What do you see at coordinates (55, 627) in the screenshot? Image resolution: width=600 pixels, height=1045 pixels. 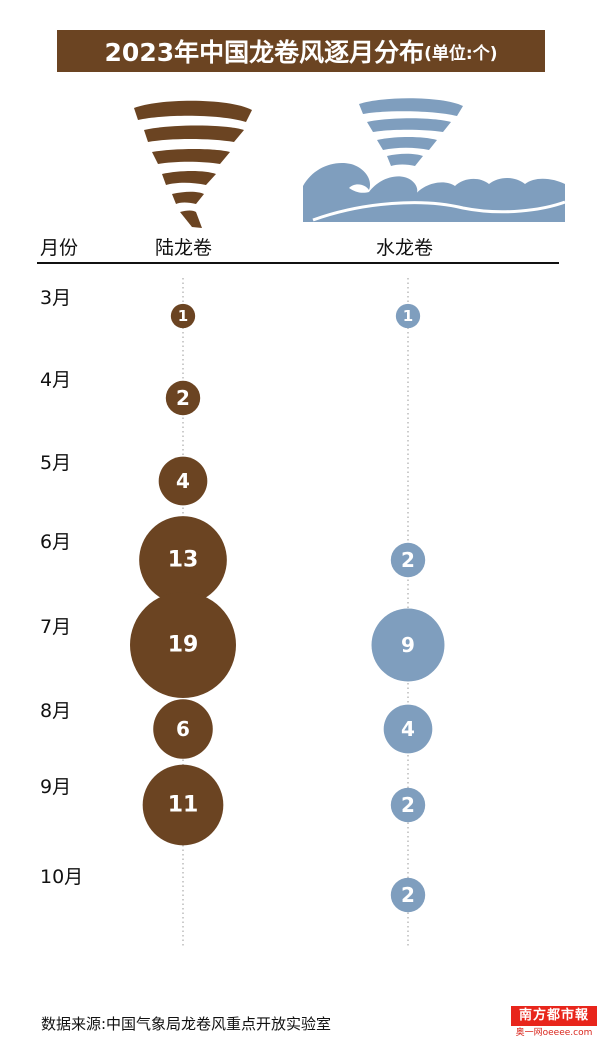 I see `month-label: 7月` at bounding box center [55, 627].